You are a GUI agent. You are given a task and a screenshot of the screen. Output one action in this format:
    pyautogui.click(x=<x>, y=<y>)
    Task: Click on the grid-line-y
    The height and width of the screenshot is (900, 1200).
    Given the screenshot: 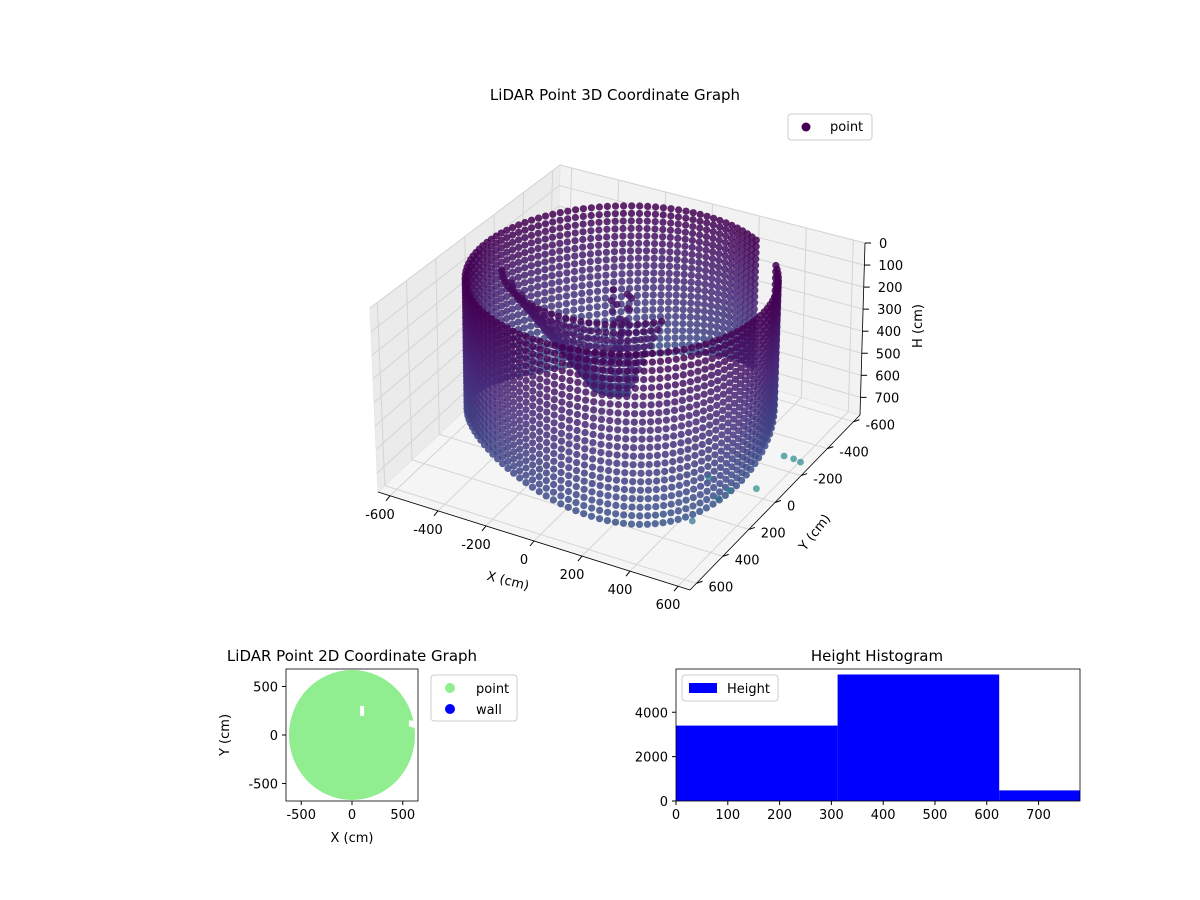 What is the action you would take?
    pyautogui.click(x=564, y=418)
    